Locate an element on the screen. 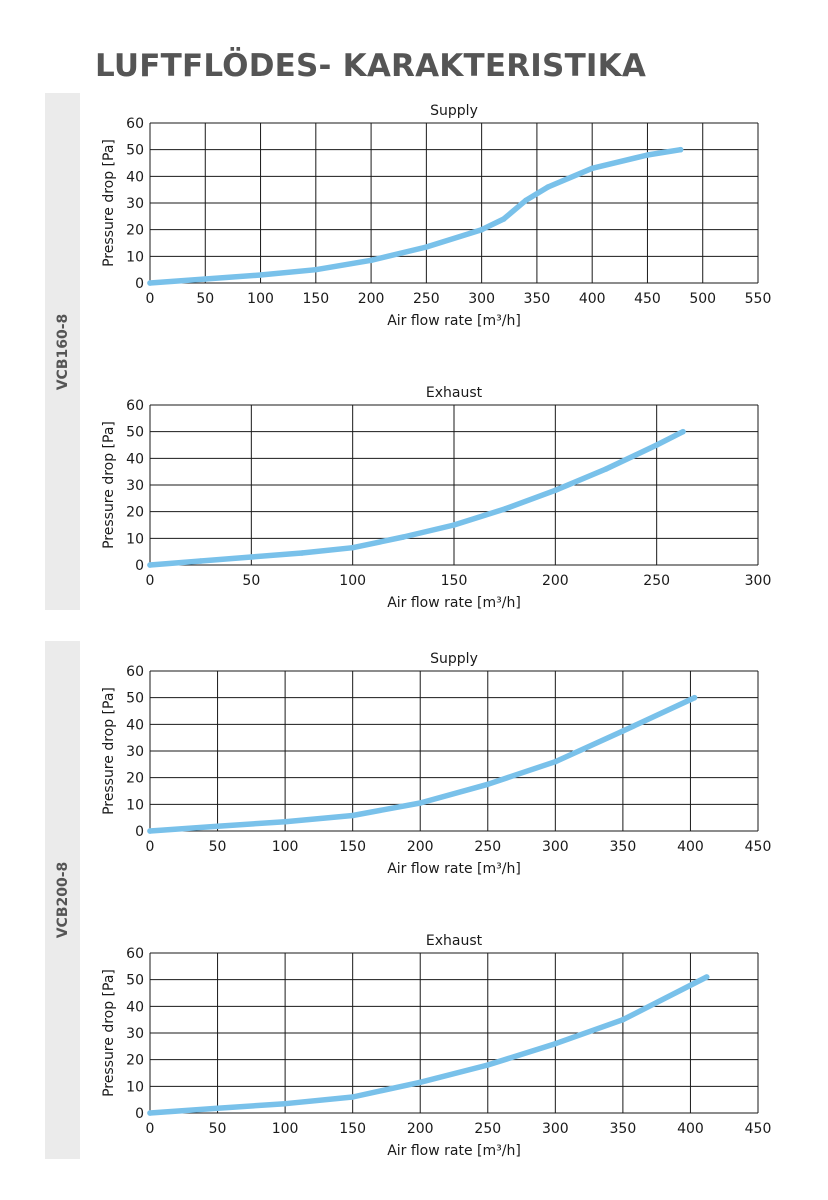 The image size is (828, 1200). x-tick-label: 400 is located at coordinates (690, 1129).